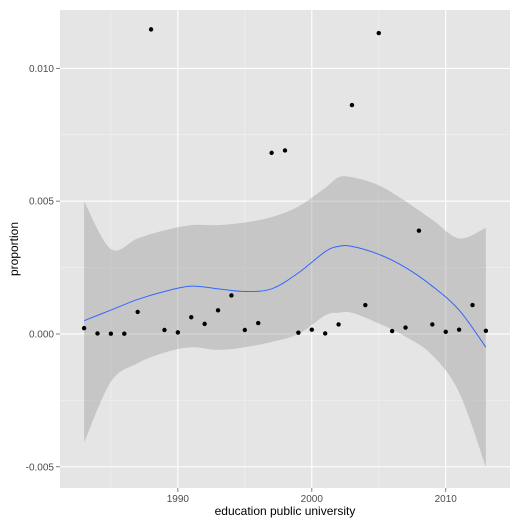 This screenshot has height=525, width=525. What do you see at coordinates (41, 202) in the screenshot?
I see `y-tick-label: 0.005` at bounding box center [41, 202].